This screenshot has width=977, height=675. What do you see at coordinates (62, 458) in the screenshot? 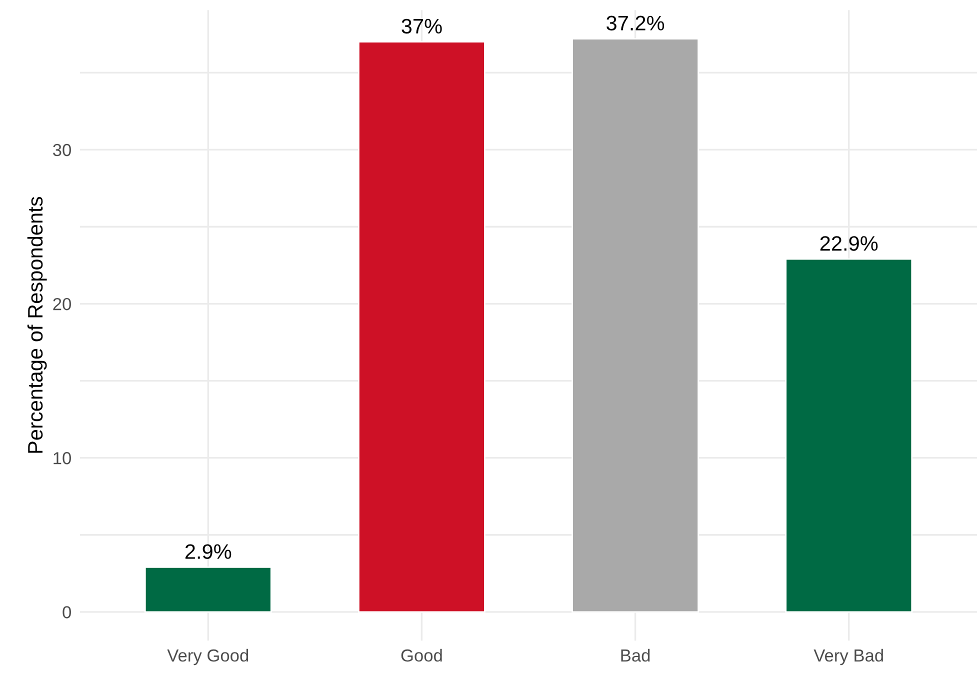
I see `y-tick-label: 10` at bounding box center [62, 458].